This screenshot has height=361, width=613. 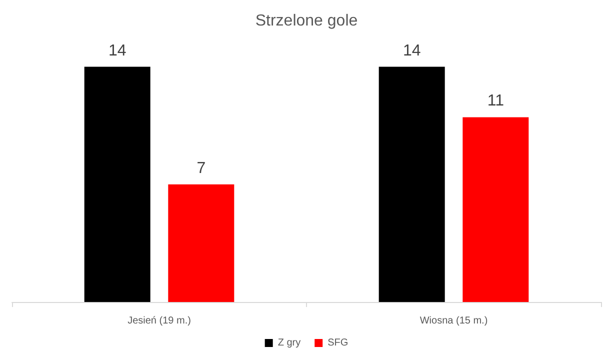 What do you see at coordinates (338, 343) in the screenshot?
I see `legend-label: SFG` at bounding box center [338, 343].